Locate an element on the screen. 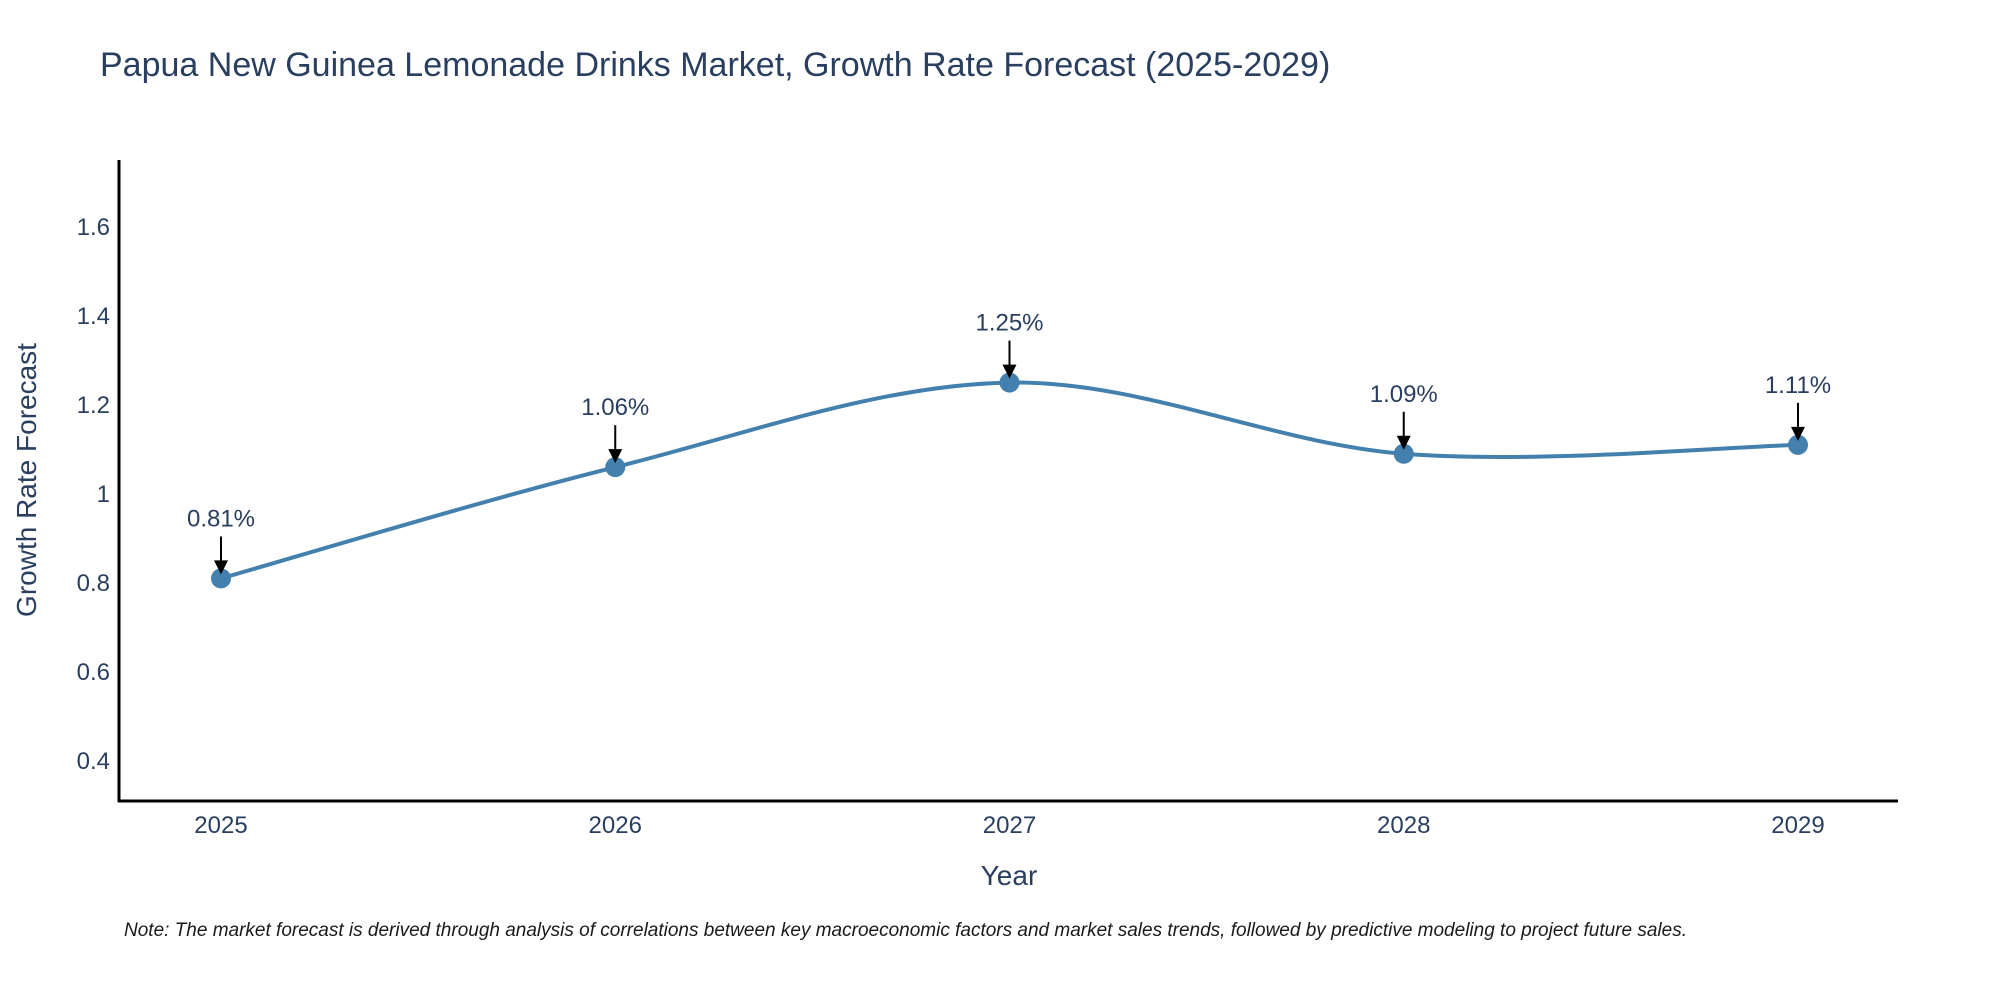 This screenshot has width=2000, height=1000. x-tick-label: 2028 is located at coordinates (1403, 825).